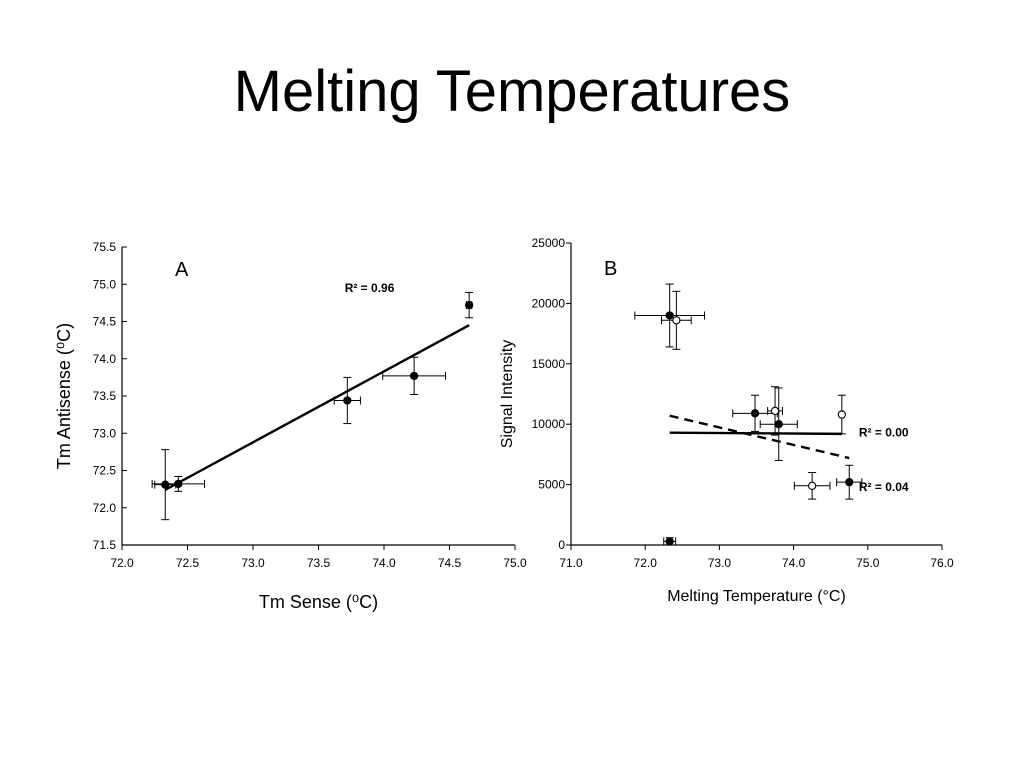  What do you see at coordinates (105, 471) in the screenshot?
I see `y-tick-label: 72.5` at bounding box center [105, 471].